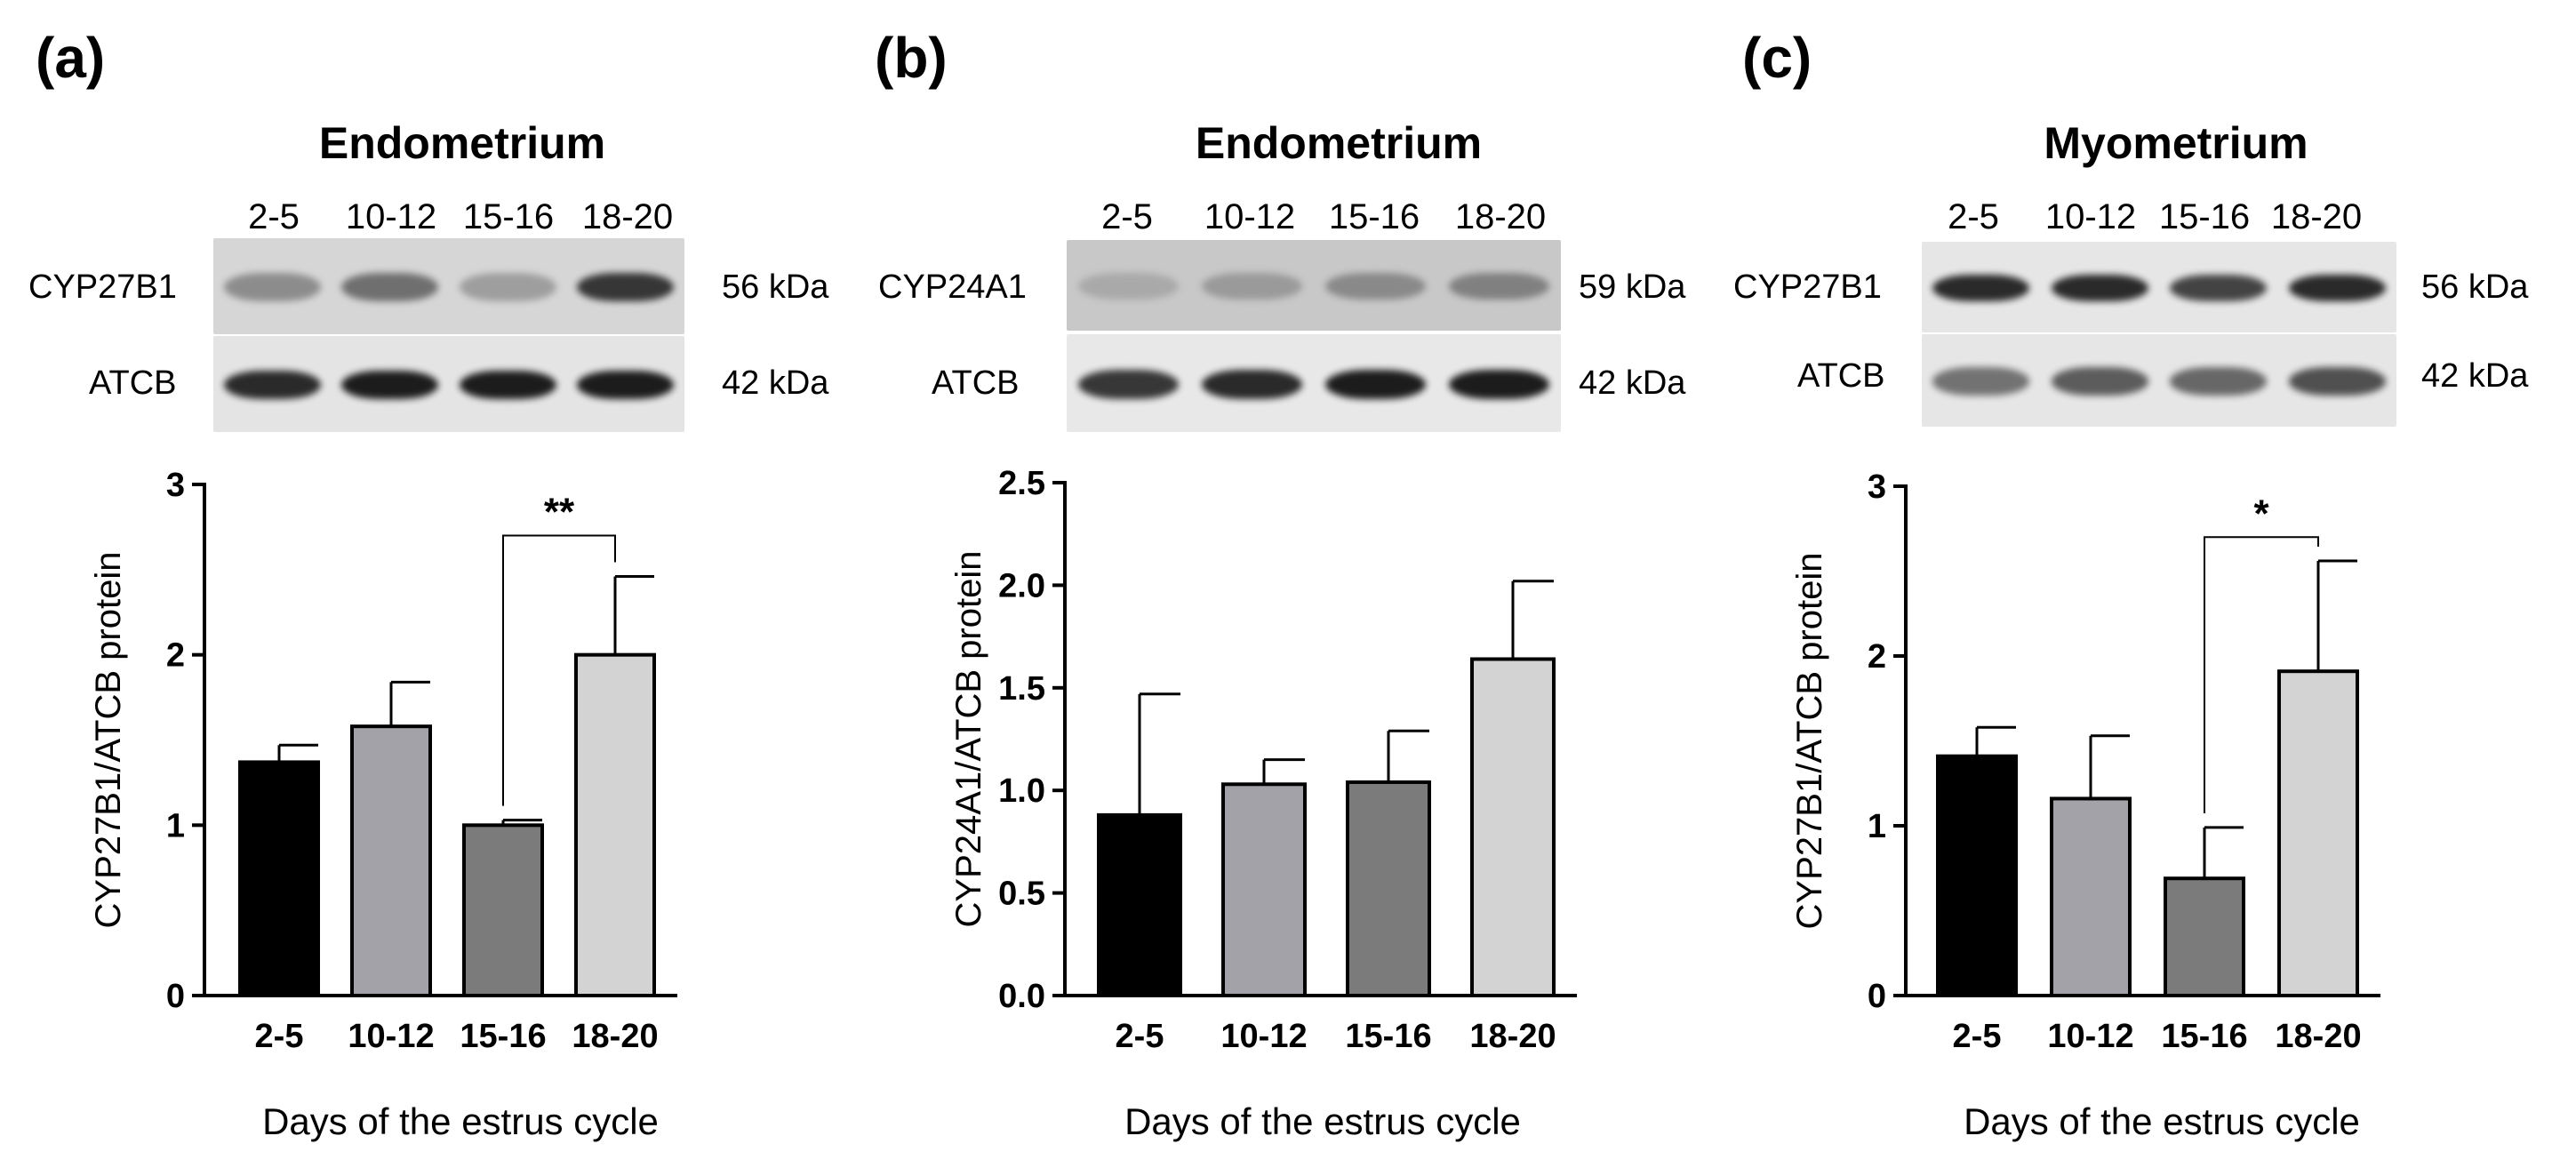 The height and width of the screenshot is (1168, 2576). What do you see at coordinates (1877, 826) in the screenshot?
I see `y-tick-label: 1` at bounding box center [1877, 826].